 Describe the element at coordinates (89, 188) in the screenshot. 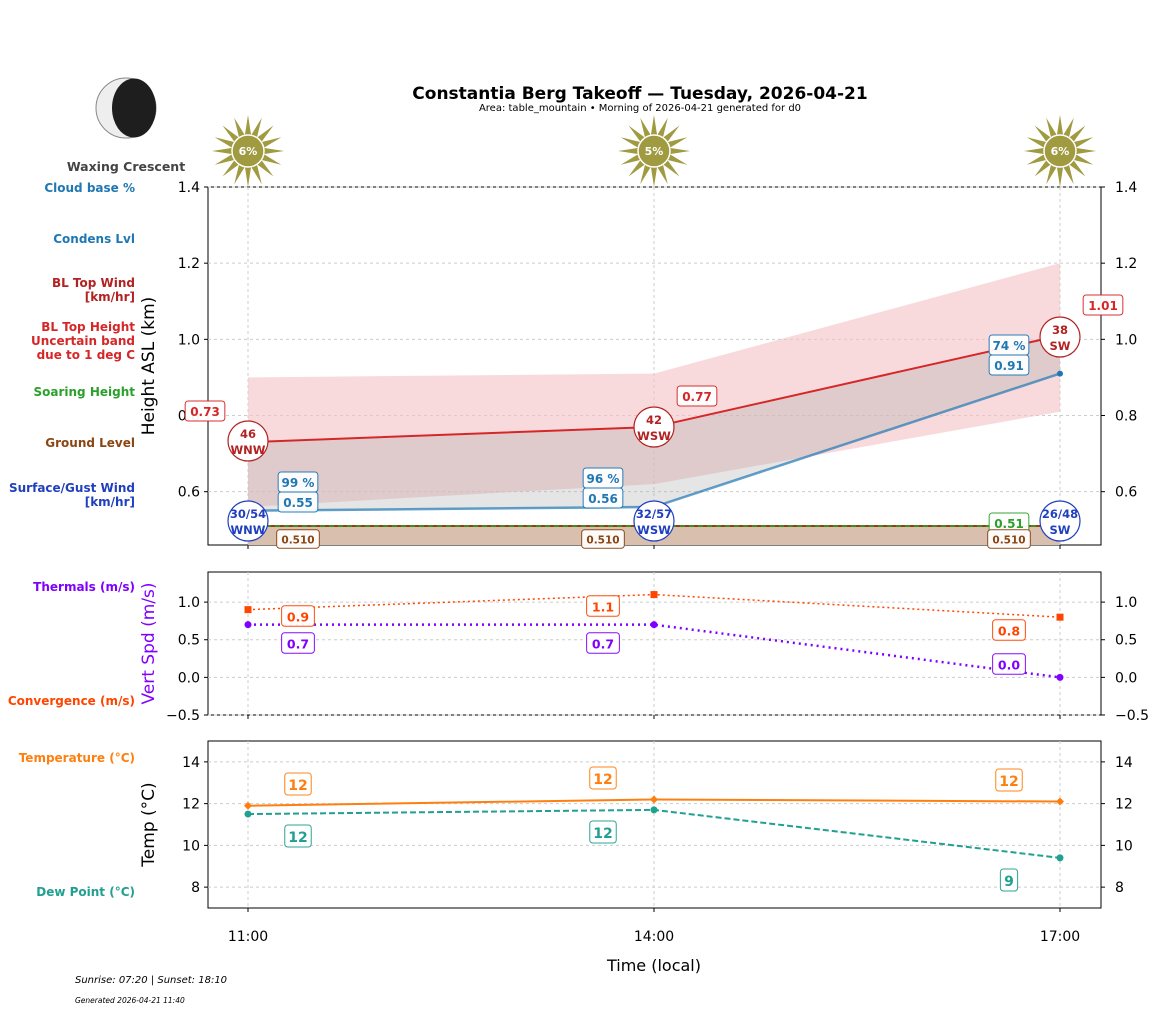

I see `legend-label: Cloud base %` at that location.